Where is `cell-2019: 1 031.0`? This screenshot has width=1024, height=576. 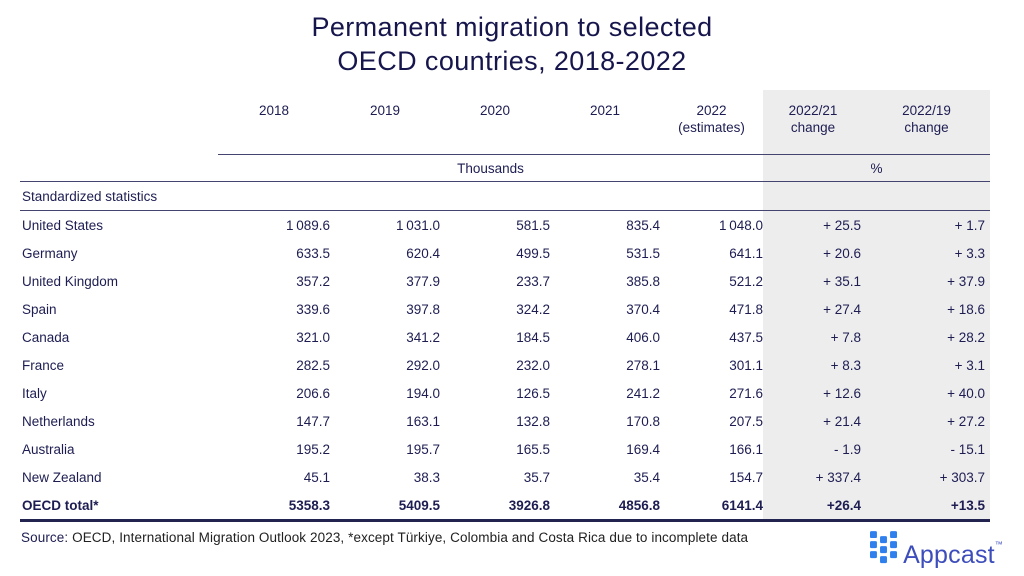 cell-2019: 1 031.0 is located at coordinates (418, 225).